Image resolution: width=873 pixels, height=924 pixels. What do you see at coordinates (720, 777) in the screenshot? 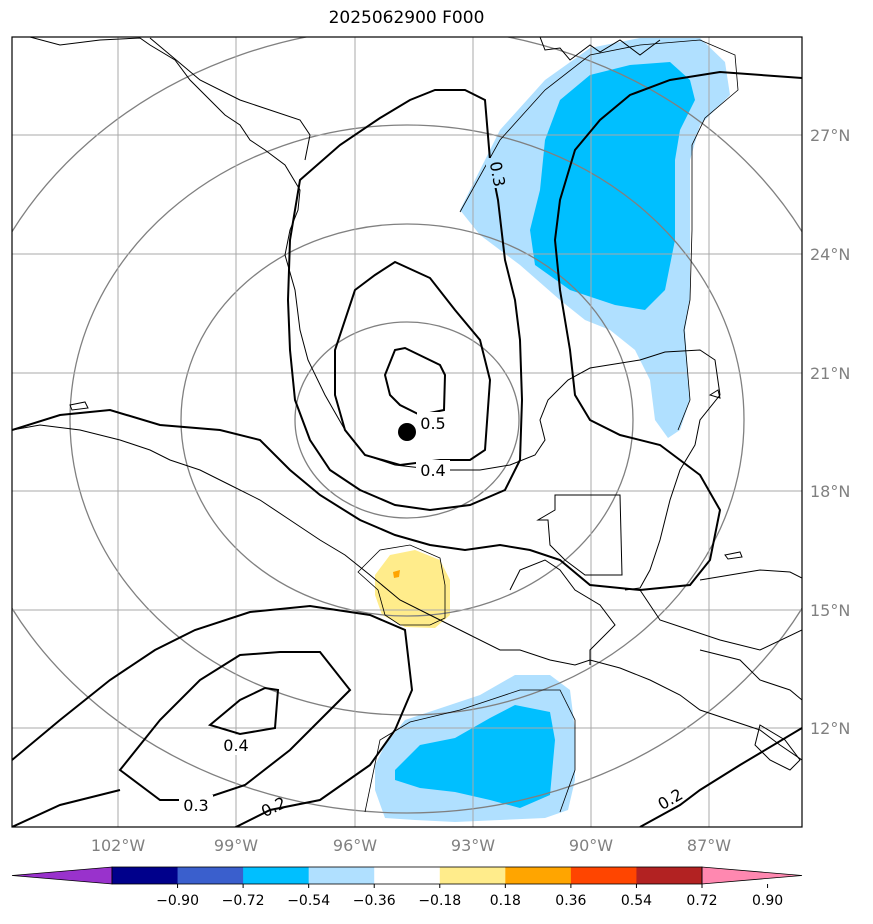
I see `contour-02-southeast` at bounding box center [720, 777].